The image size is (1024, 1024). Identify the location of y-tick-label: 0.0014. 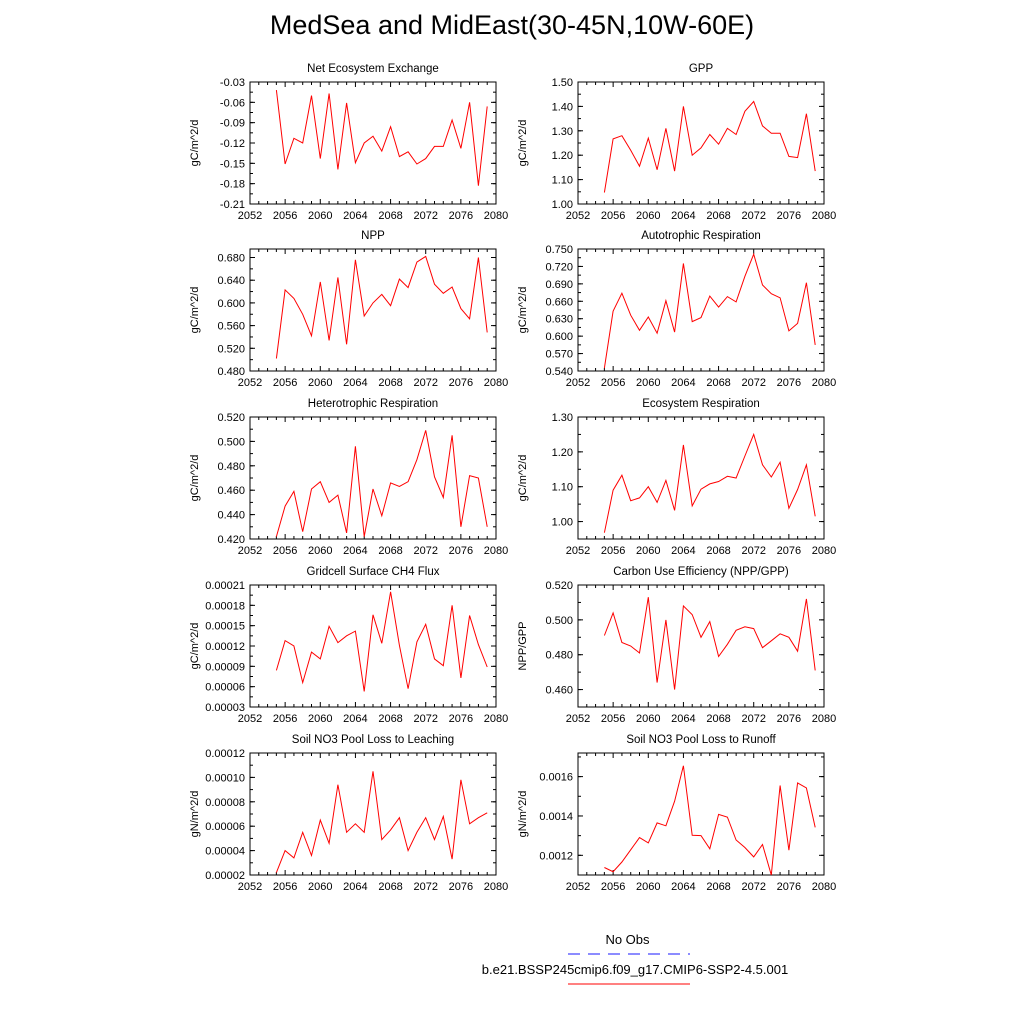
(556, 817).